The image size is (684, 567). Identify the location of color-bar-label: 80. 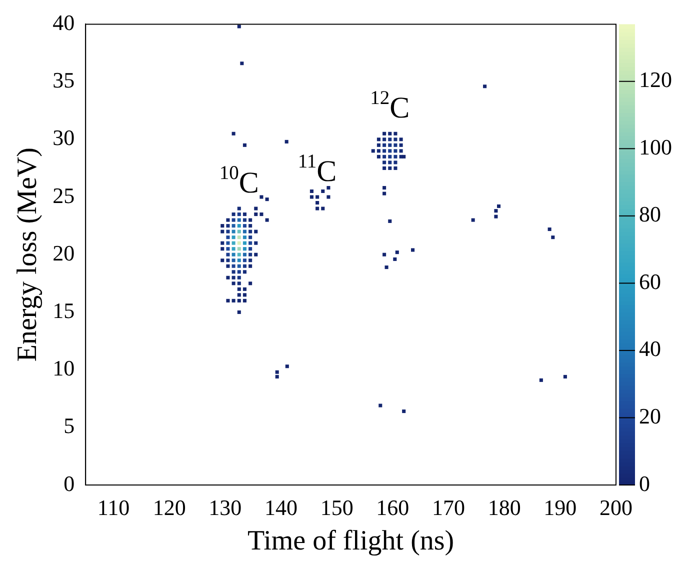
(650, 214).